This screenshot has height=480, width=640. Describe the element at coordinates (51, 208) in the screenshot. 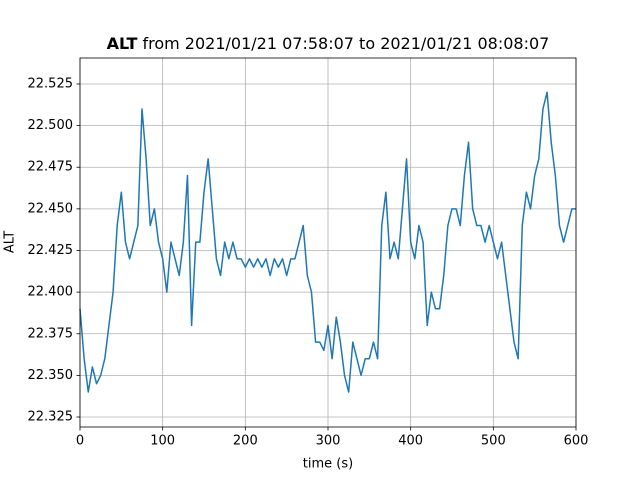

I see `y-tick-label: 22.450` at that location.